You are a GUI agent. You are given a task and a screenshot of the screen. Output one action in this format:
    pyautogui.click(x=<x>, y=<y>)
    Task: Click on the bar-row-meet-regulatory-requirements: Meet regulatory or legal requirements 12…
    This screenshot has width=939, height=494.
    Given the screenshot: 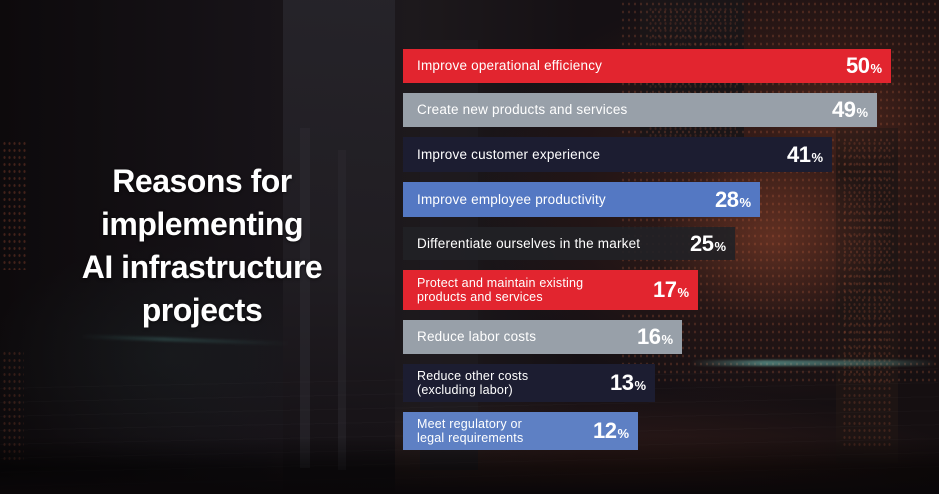 What is the action you would take?
    pyautogui.click(x=520, y=431)
    